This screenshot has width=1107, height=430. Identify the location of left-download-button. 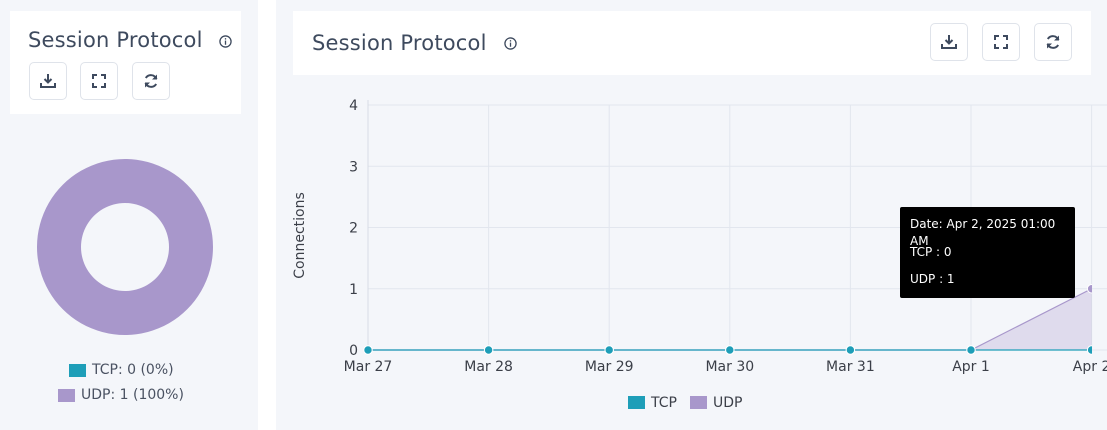
(48, 81).